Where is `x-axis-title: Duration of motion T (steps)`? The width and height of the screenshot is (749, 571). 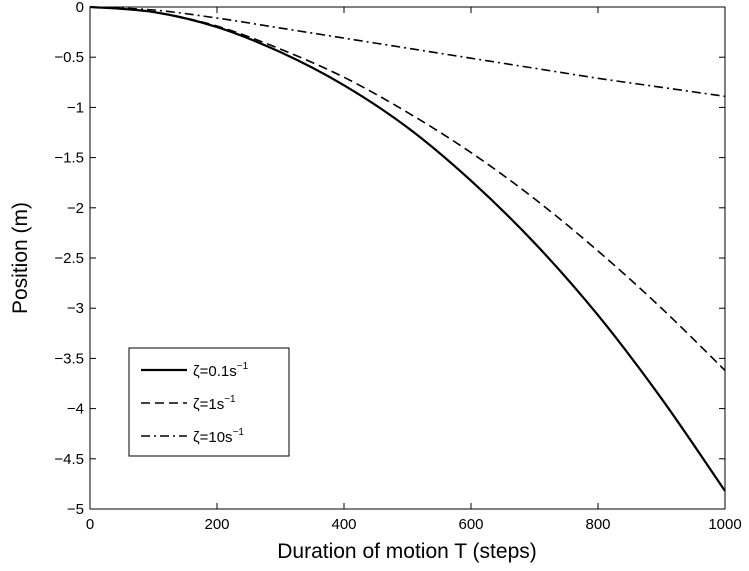
x-axis-title: Duration of motion T (steps) is located at coordinates (407, 551).